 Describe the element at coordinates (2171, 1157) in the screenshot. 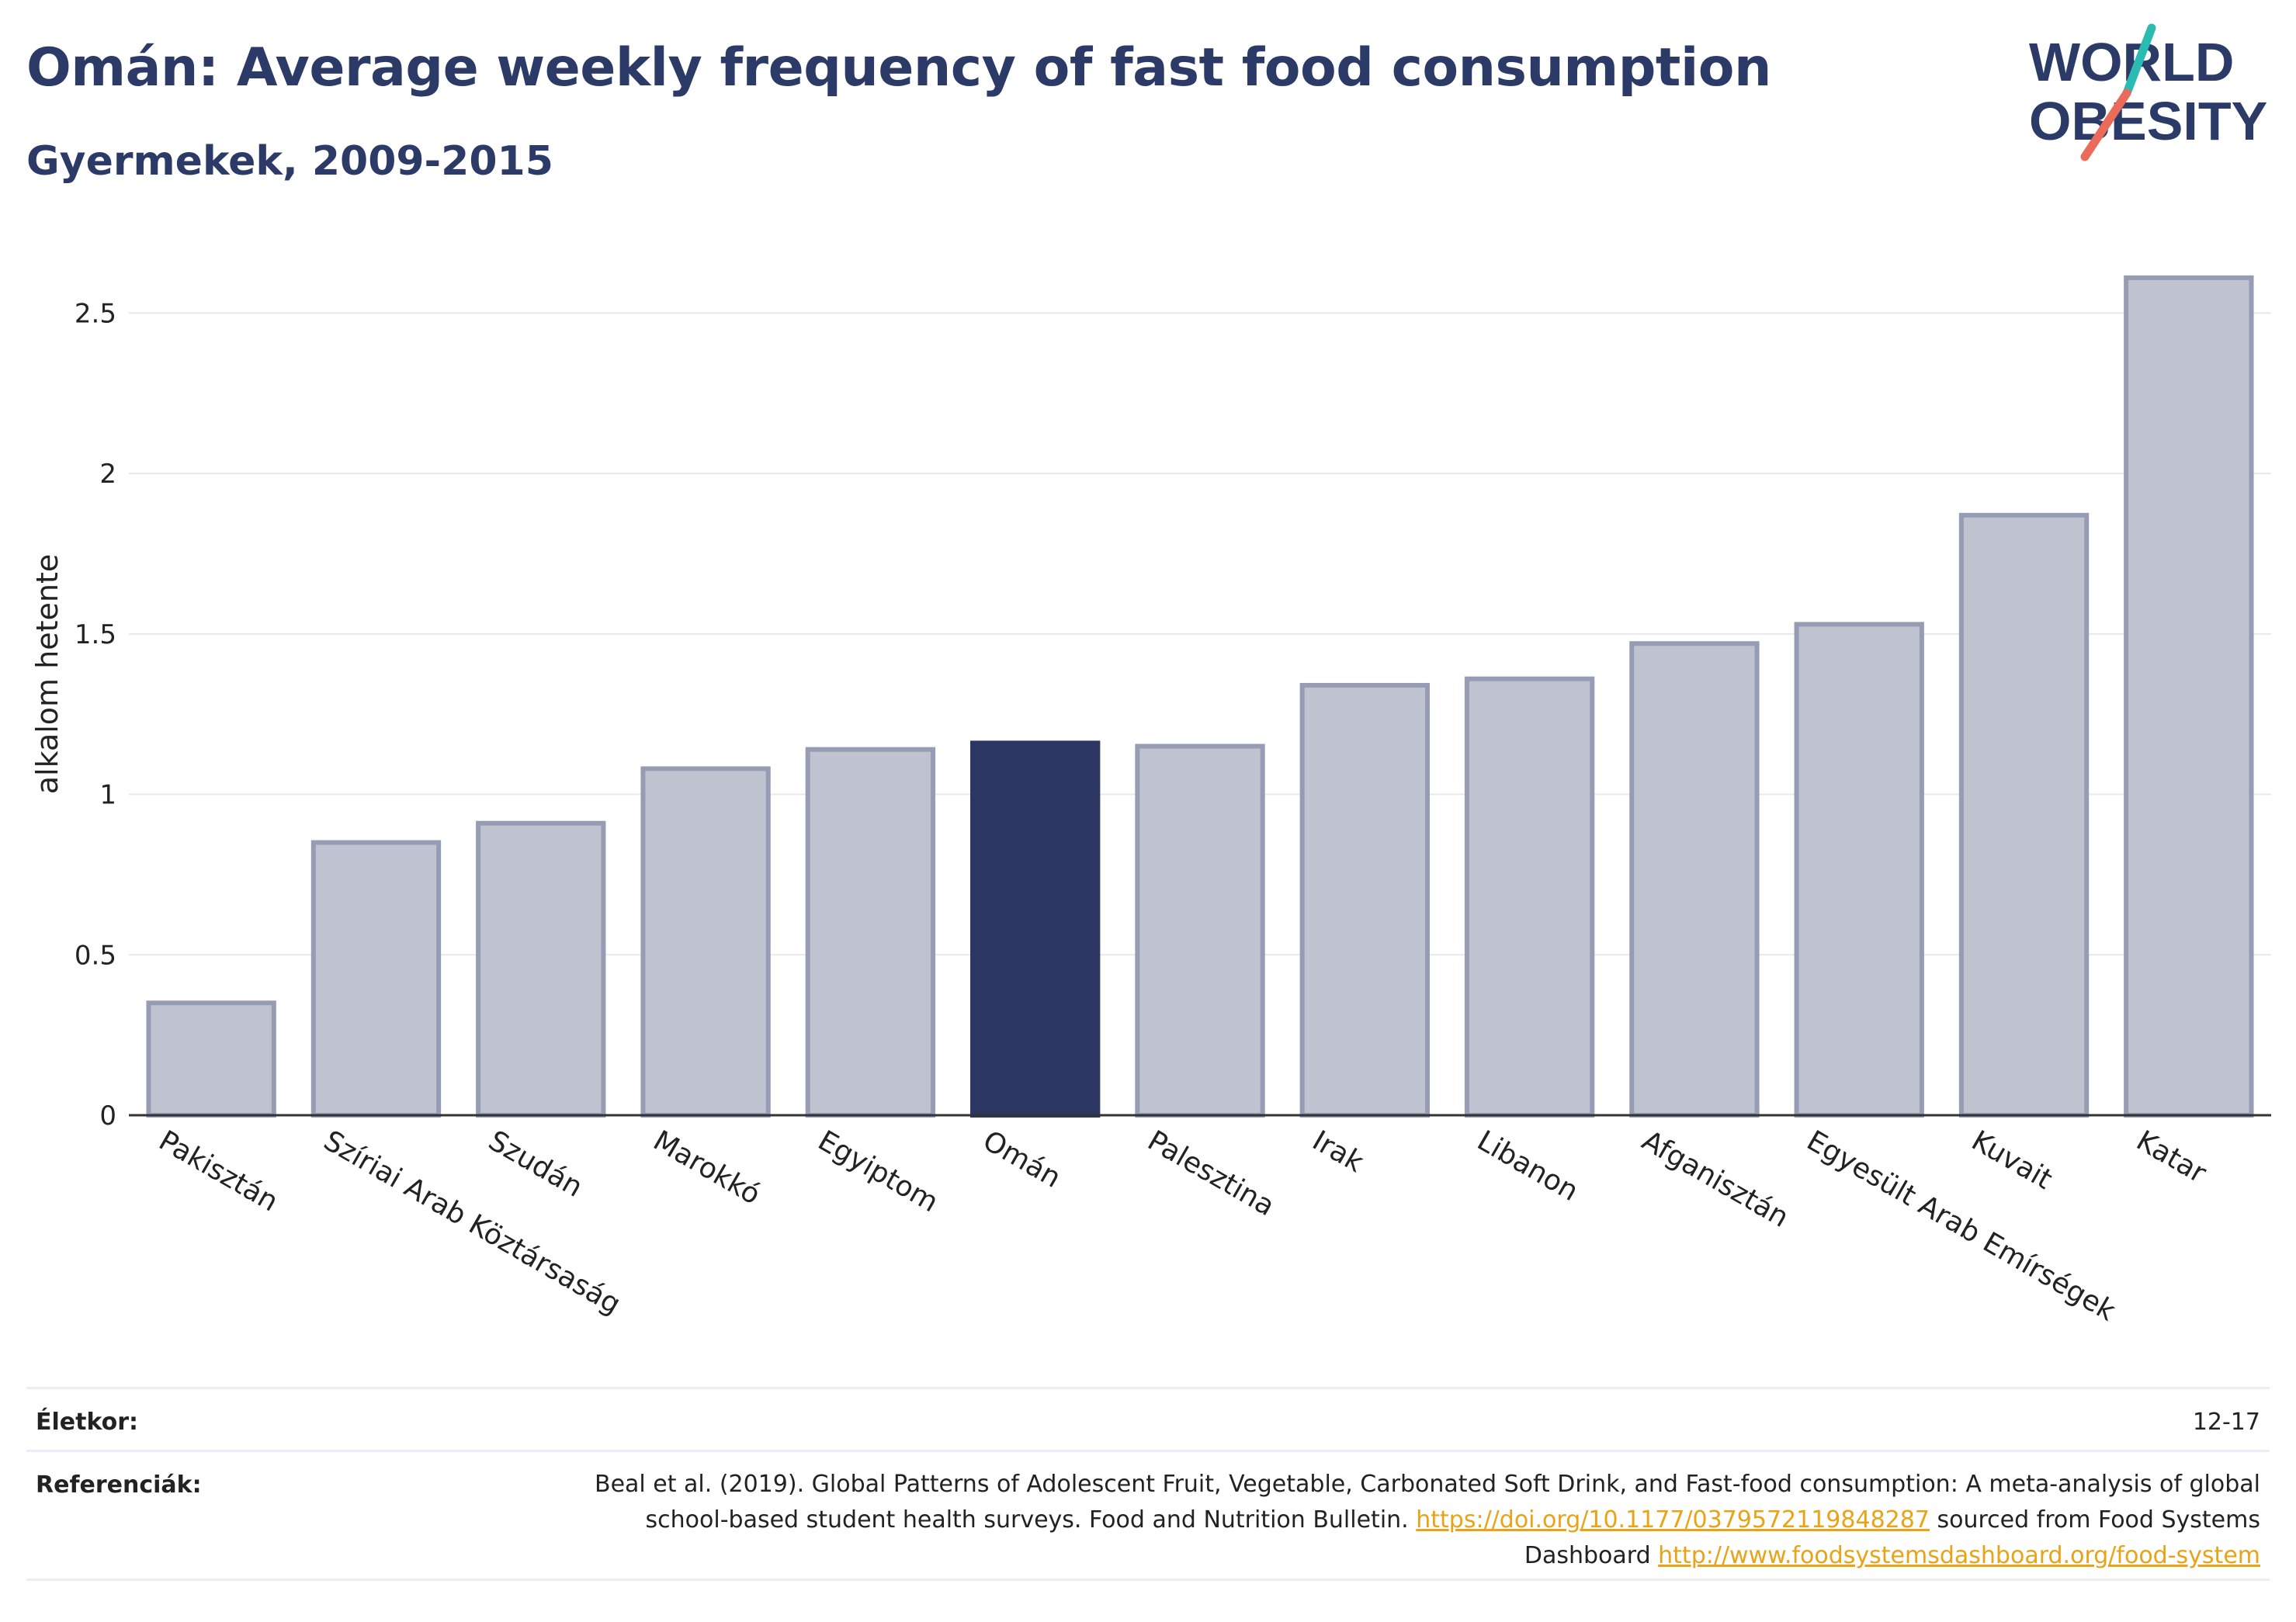

I see `x-tick-label: Katar` at that location.